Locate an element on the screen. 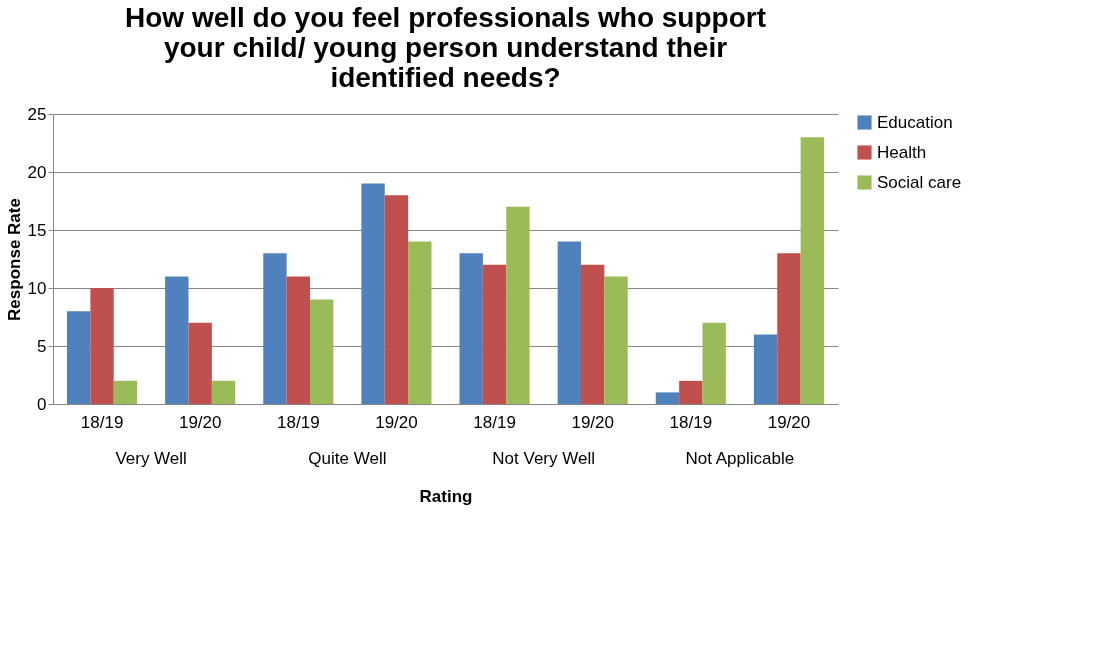 The image size is (1113, 648). y-axis-title: Response Rate is located at coordinates (14, 259).